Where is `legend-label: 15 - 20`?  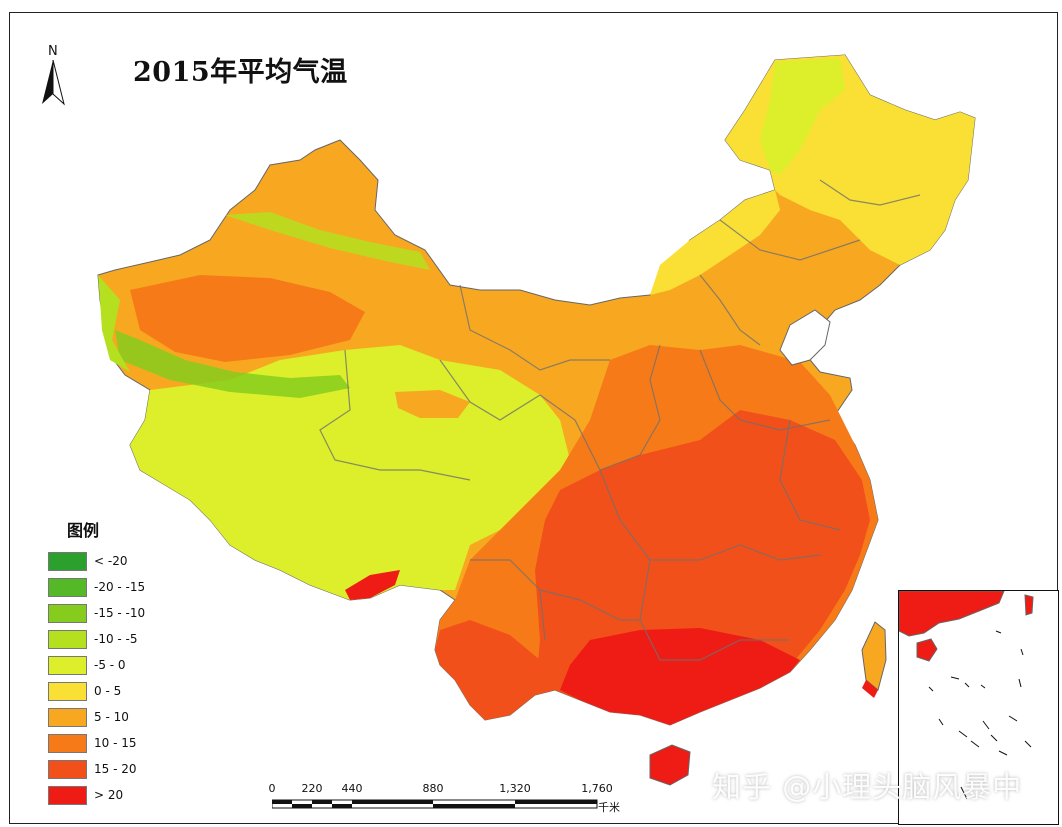
legend-label: 15 - 20 is located at coordinates (115, 769).